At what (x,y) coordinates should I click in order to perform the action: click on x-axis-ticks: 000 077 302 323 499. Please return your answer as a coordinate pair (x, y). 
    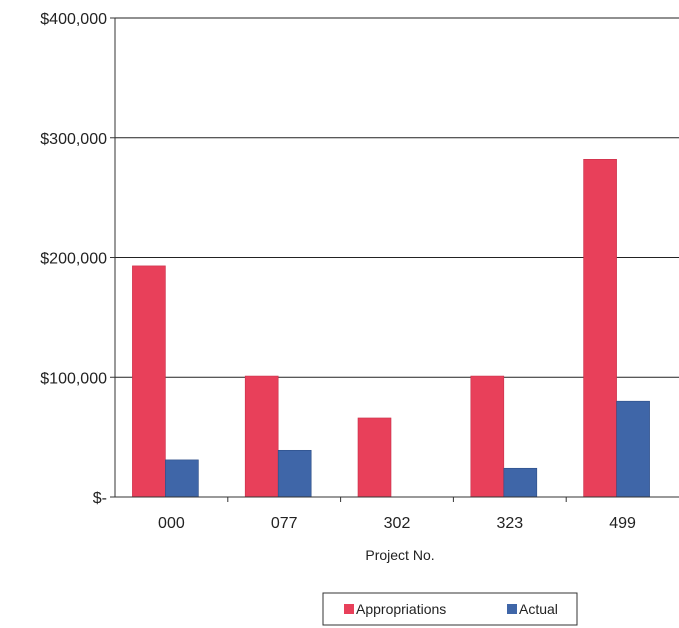
    Looking at the image, I should click on (397, 514).